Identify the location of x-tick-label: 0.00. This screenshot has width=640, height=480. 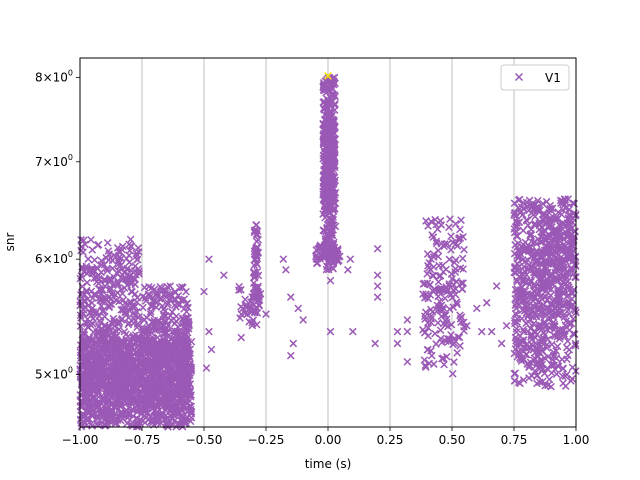
(328, 440).